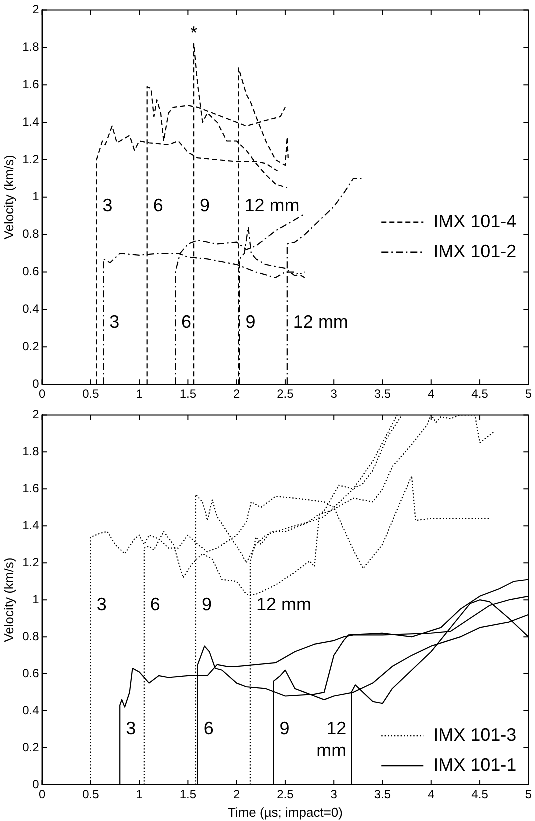 This screenshot has width=535, height=821. Describe the element at coordinates (475, 734) in the screenshot. I see `legend-label: IMX 101-3` at that location.